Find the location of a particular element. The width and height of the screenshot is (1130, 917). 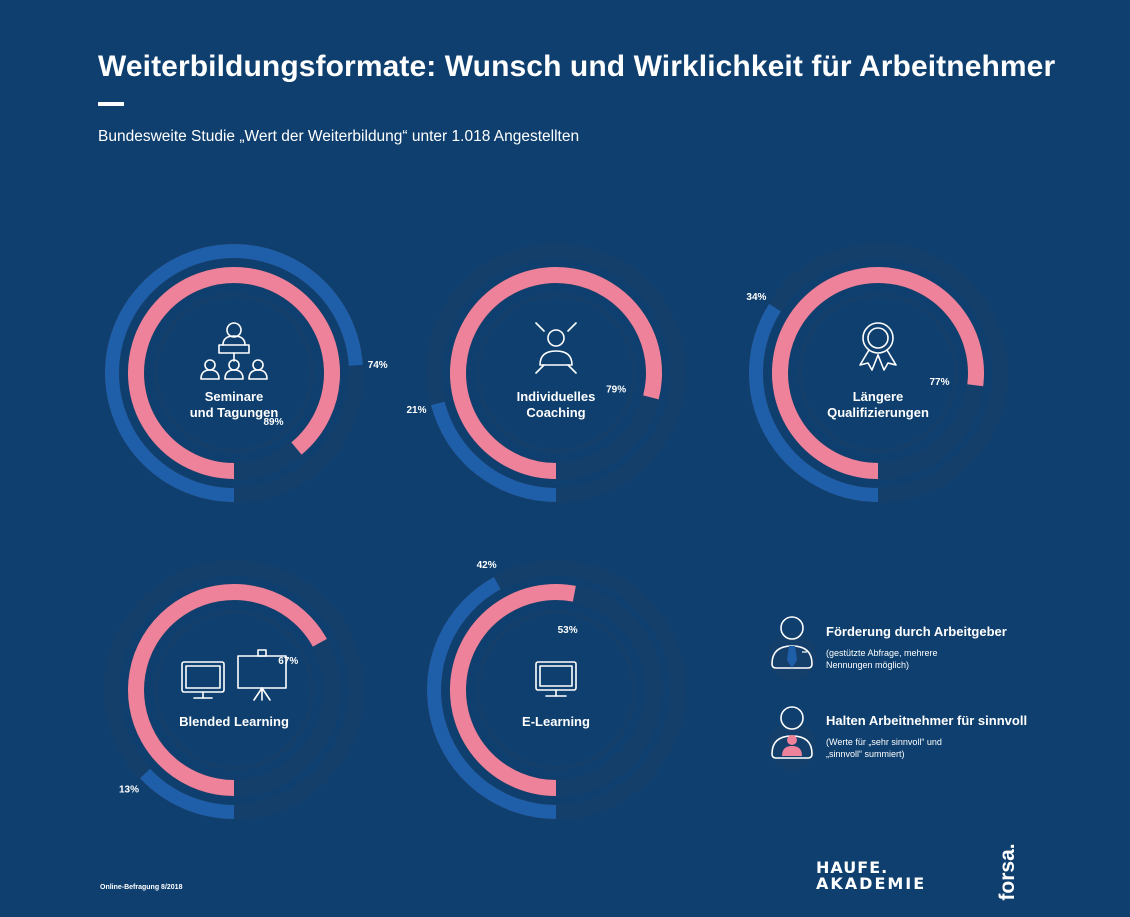

haufe-akademie-logo: HAUFE. AKADEMIE is located at coordinates (871, 876).